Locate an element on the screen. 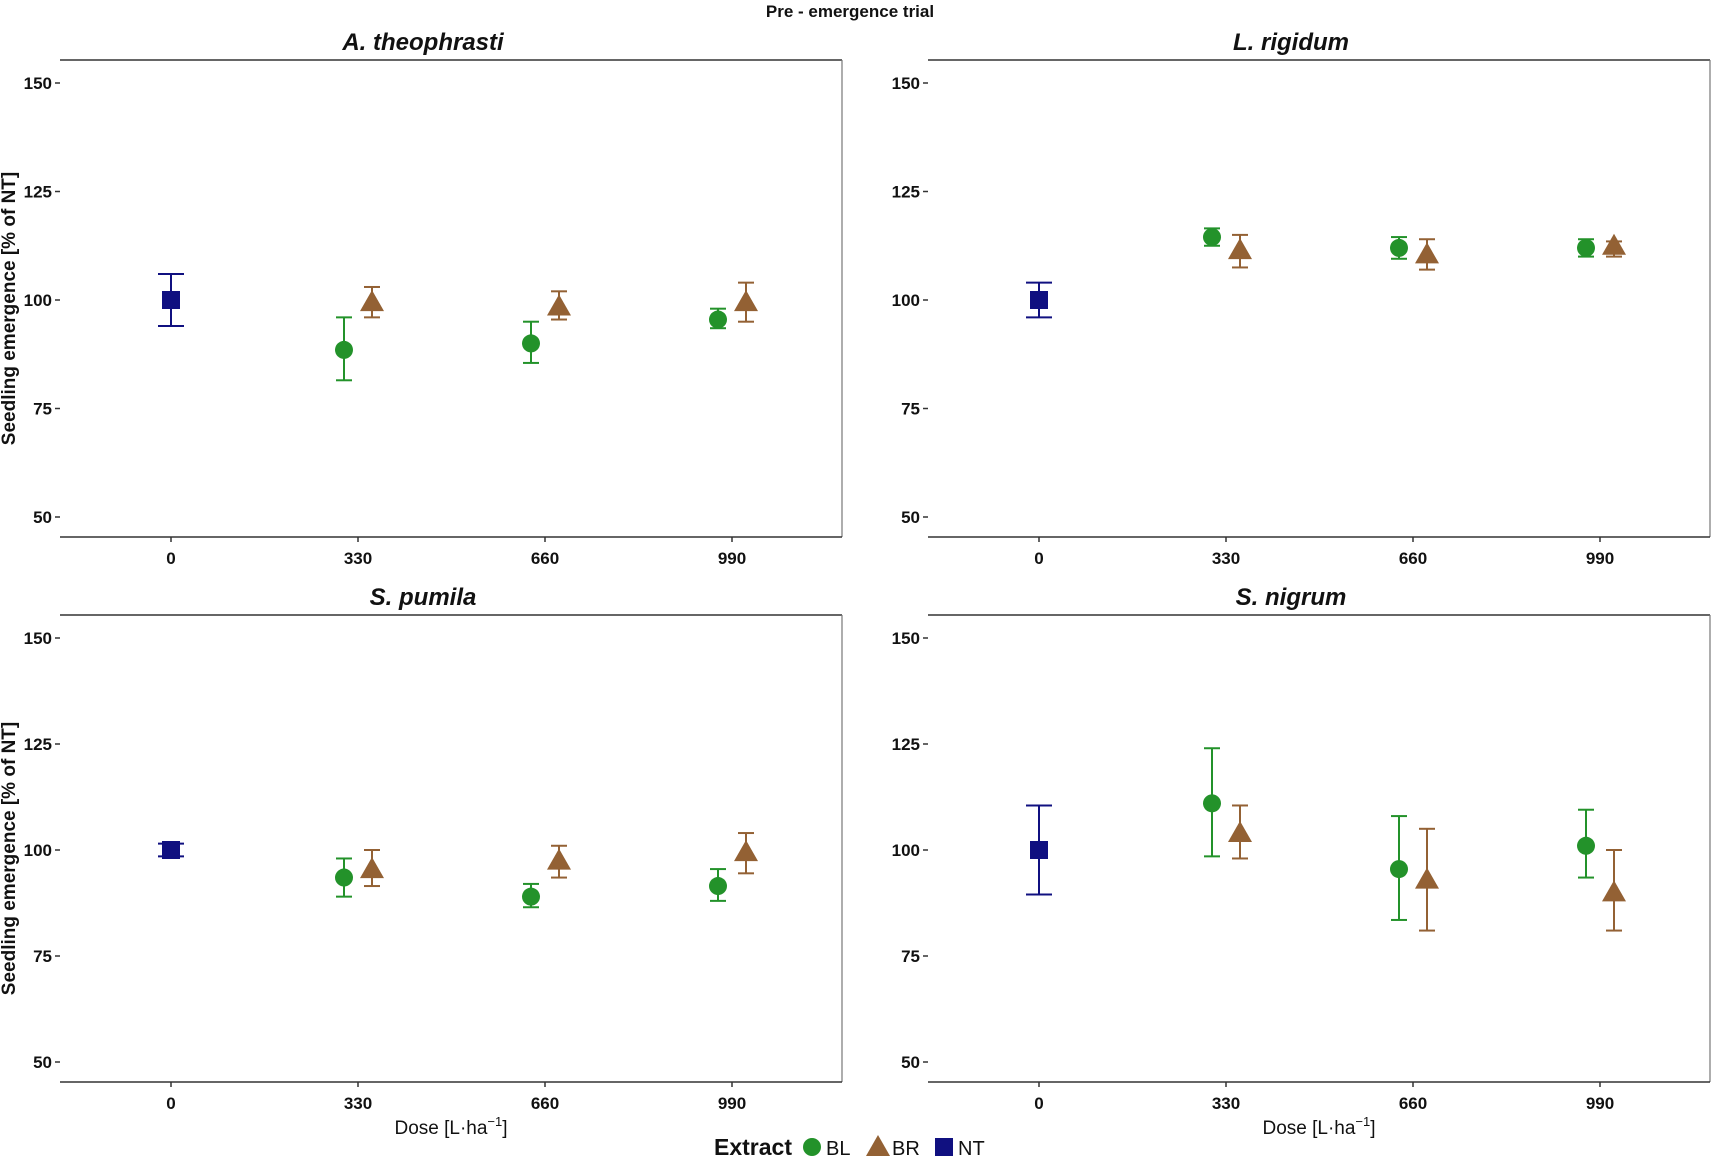  legend: Extract BL BR NT is located at coordinates (849, 1147).